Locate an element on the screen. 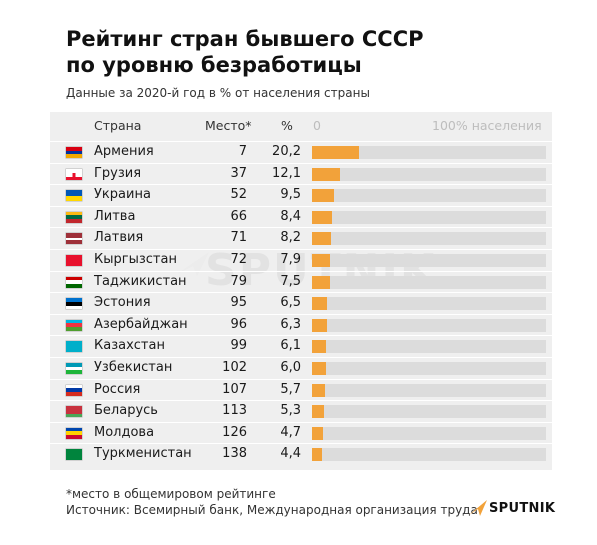 The height and width of the screenshot is (545, 597). world-rank: 66 is located at coordinates (238, 216).